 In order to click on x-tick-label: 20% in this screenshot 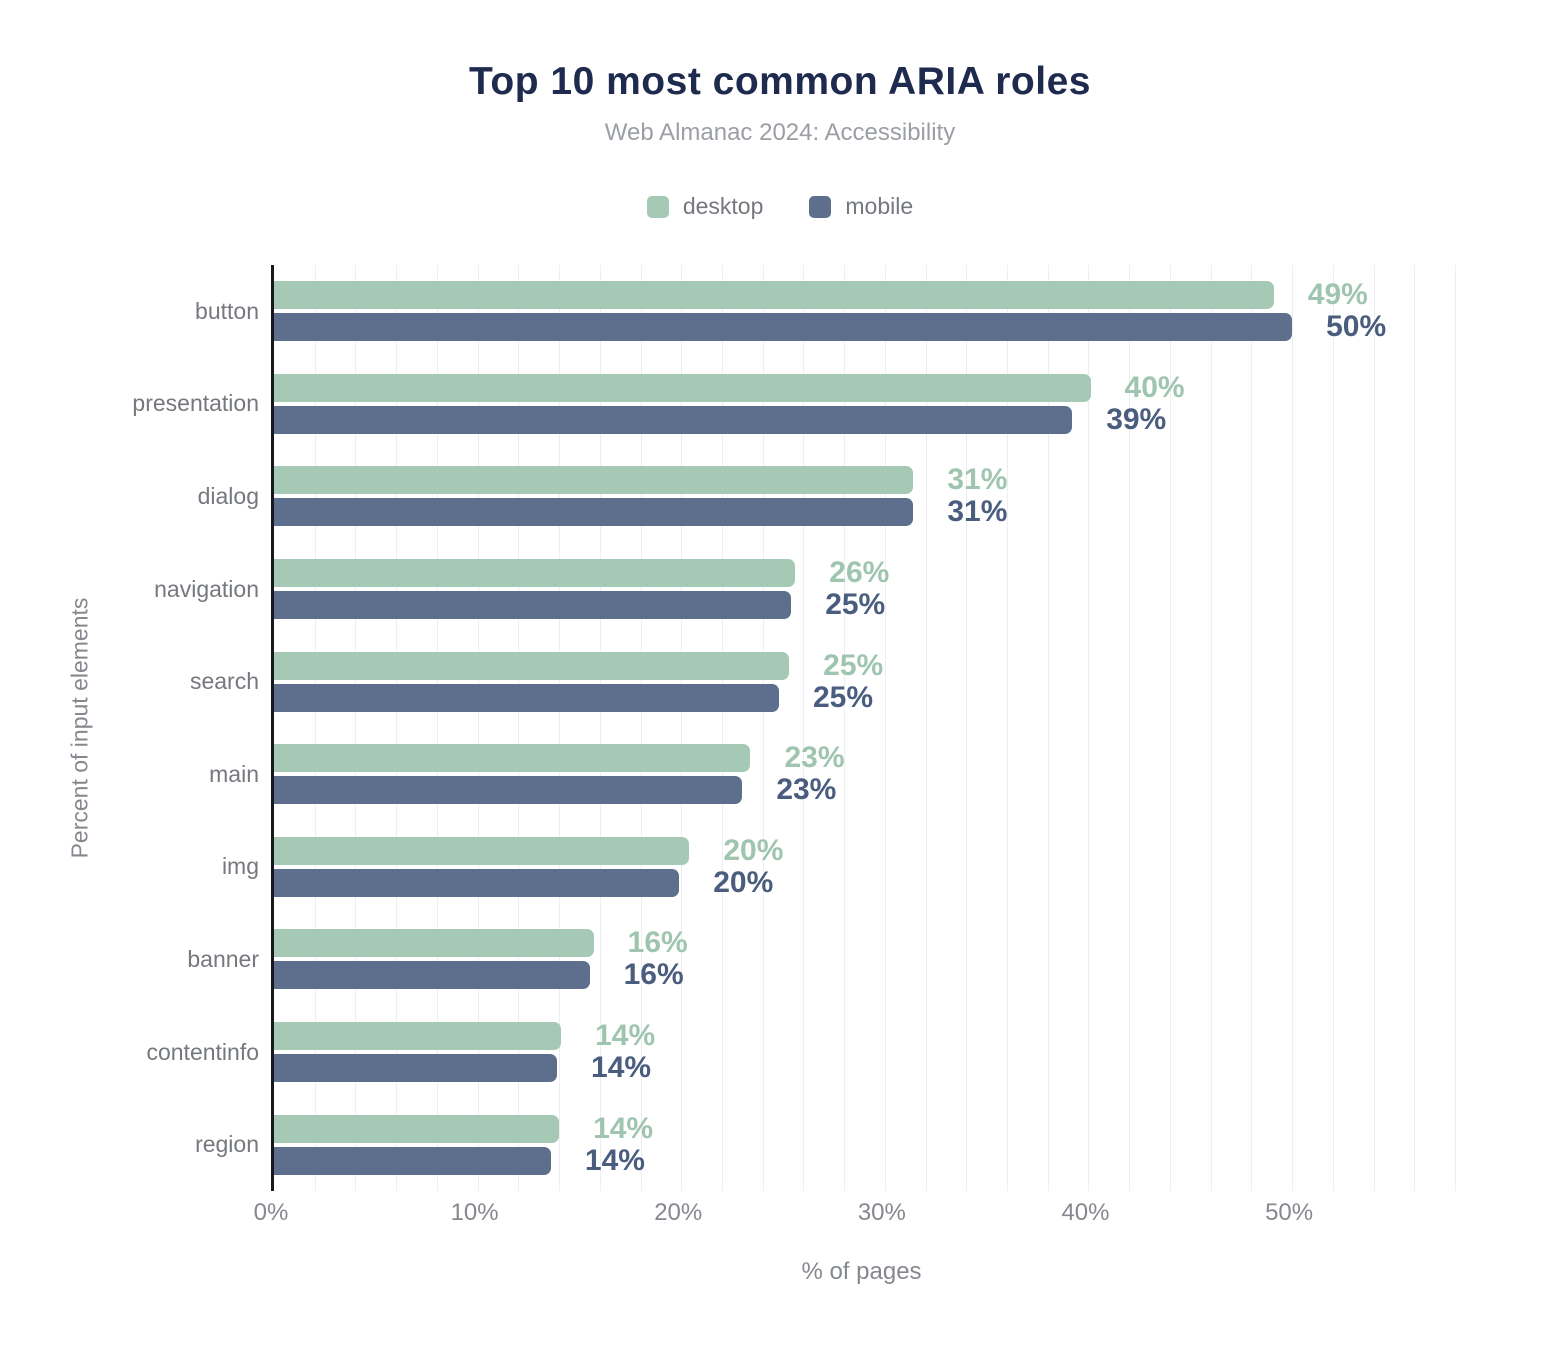, I will do `click(678, 1212)`.